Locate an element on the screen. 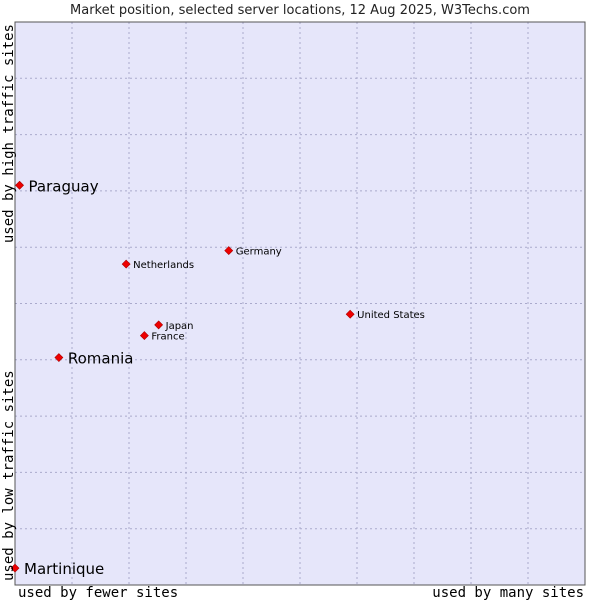 The height and width of the screenshot is (600, 600). point-united-states: United States is located at coordinates (385, 315).